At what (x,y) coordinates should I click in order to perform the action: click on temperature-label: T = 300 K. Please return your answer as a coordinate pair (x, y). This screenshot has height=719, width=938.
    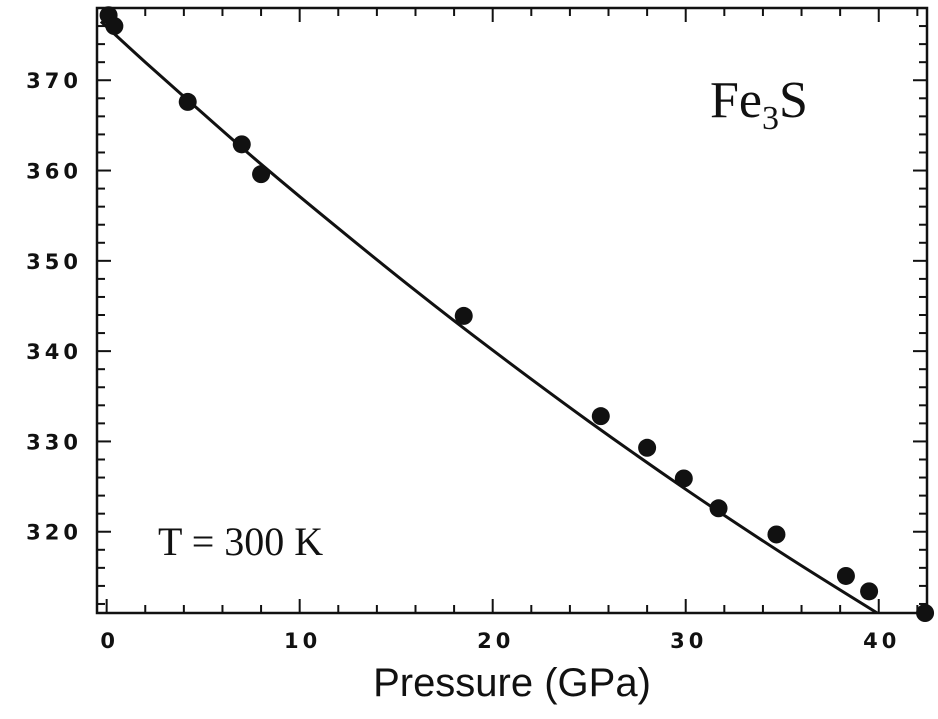
    Looking at the image, I should click on (240, 541).